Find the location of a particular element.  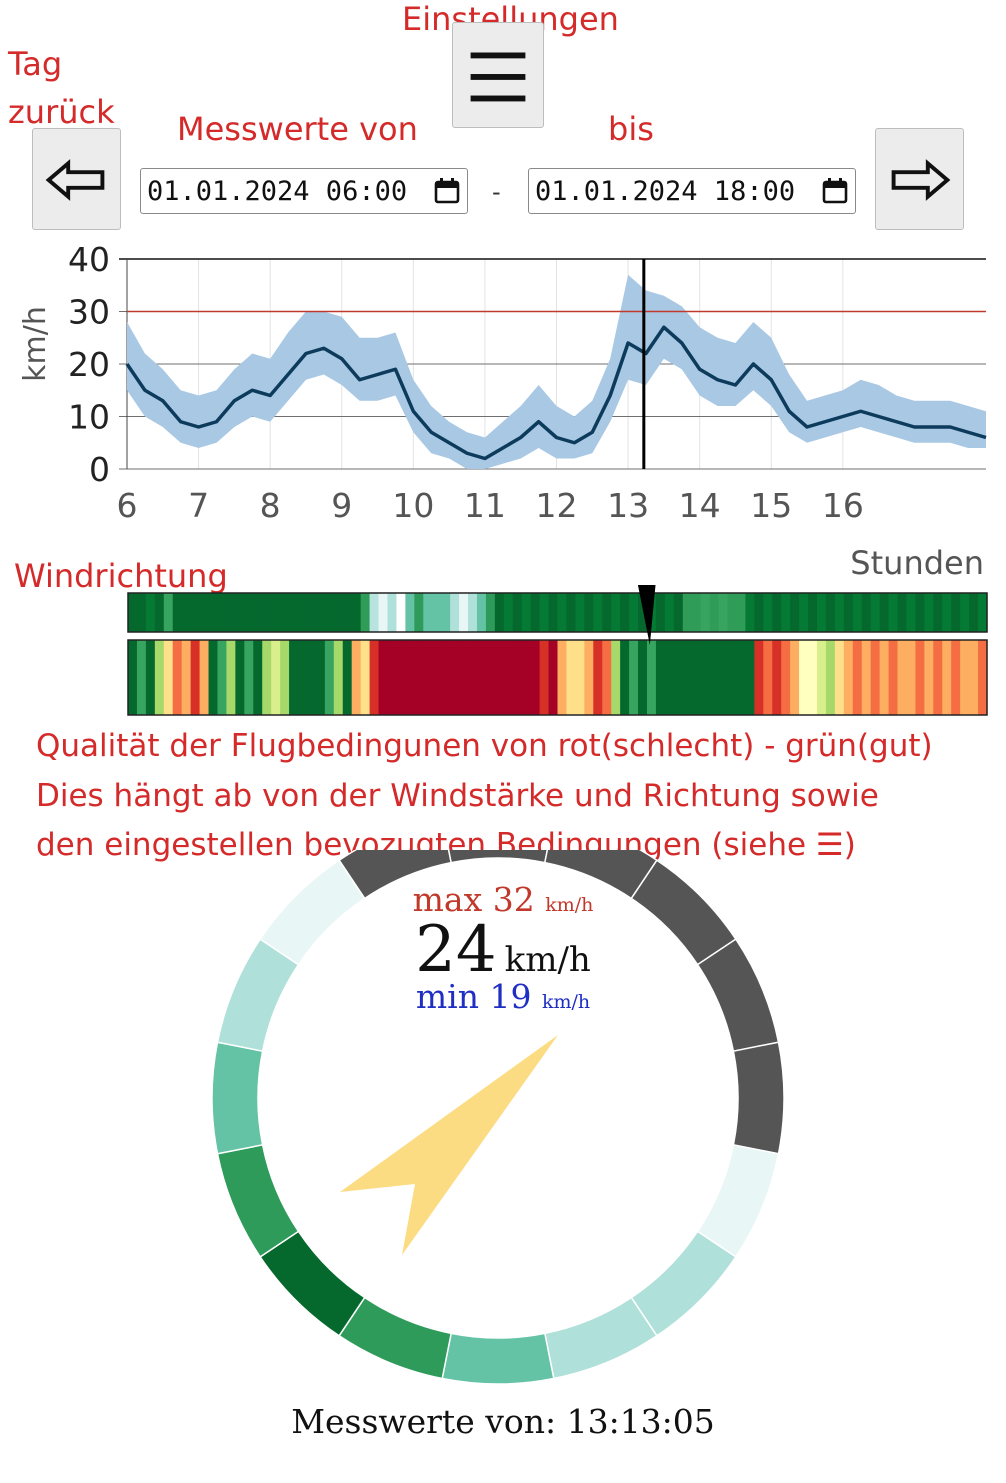

gauge-max-row: max 32 km/h is located at coordinates (503, 899).